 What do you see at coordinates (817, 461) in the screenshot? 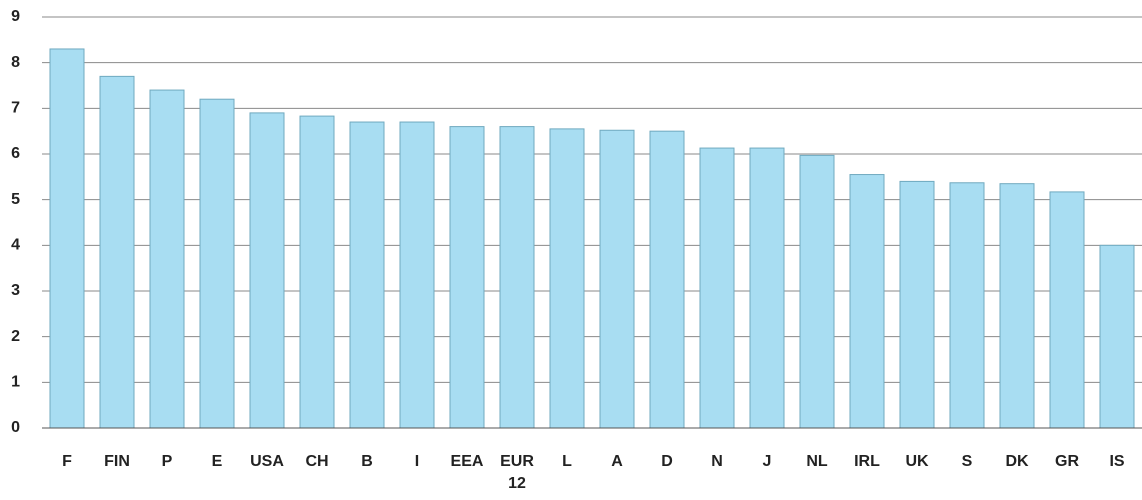
I see `x-tick-label: NL` at bounding box center [817, 461].